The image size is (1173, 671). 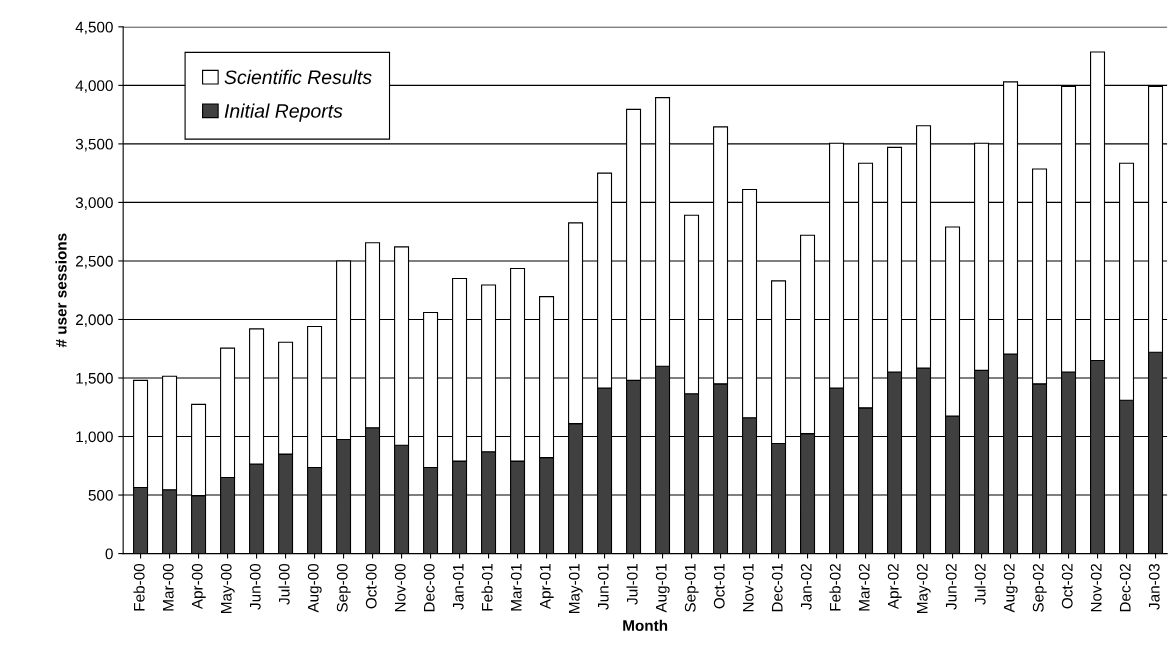 What do you see at coordinates (864, 587) in the screenshot?
I see `x-tick-label: Mar-02` at bounding box center [864, 587].